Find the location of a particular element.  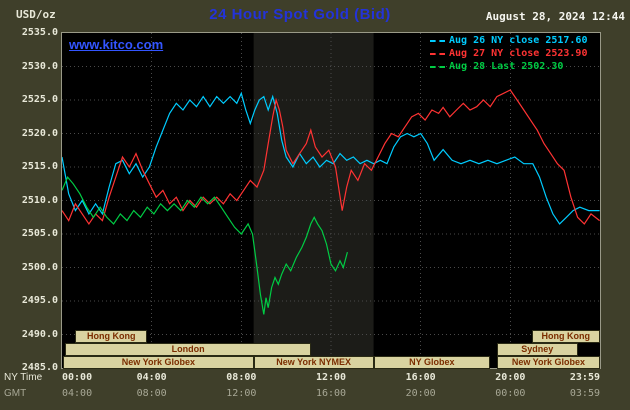

datetime-label: August 28, 2024 12:44 is located at coordinates (555, 16).